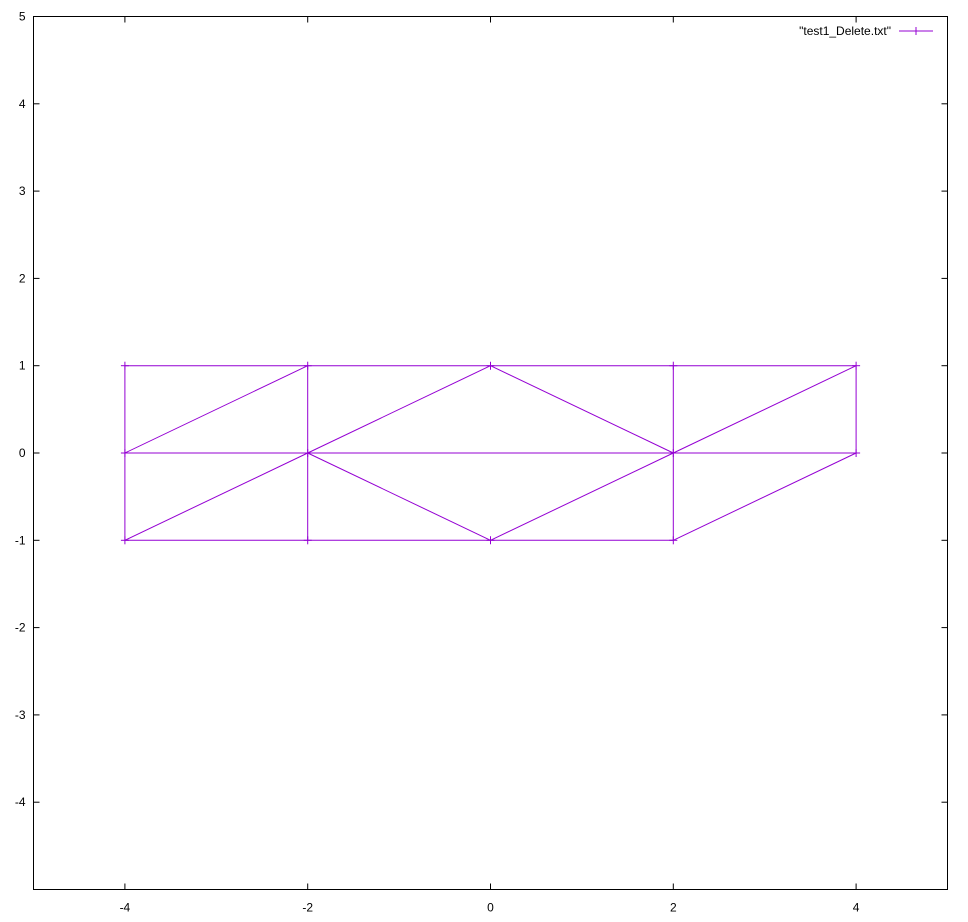  Describe the element at coordinates (307, 908) in the screenshot. I see `x-tick-label: -2` at that location.